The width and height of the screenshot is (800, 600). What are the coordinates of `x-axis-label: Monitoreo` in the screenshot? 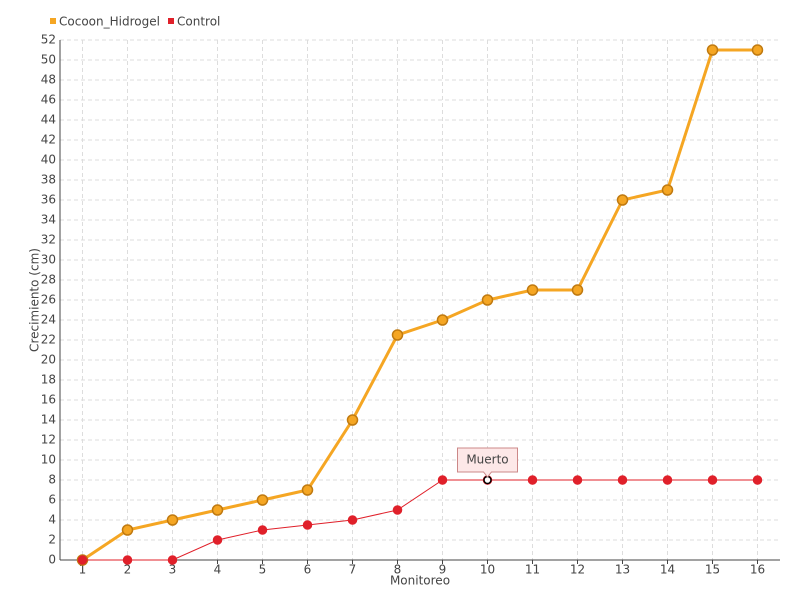 It's located at (420, 581).